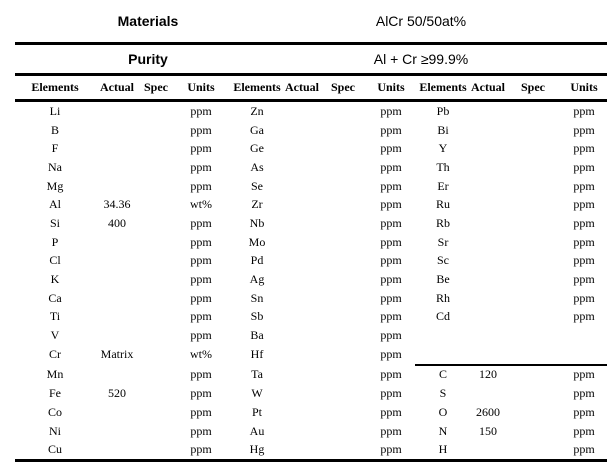  What do you see at coordinates (55, 241) in the screenshot?
I see `cell: P` at bounding box center [55, 241].